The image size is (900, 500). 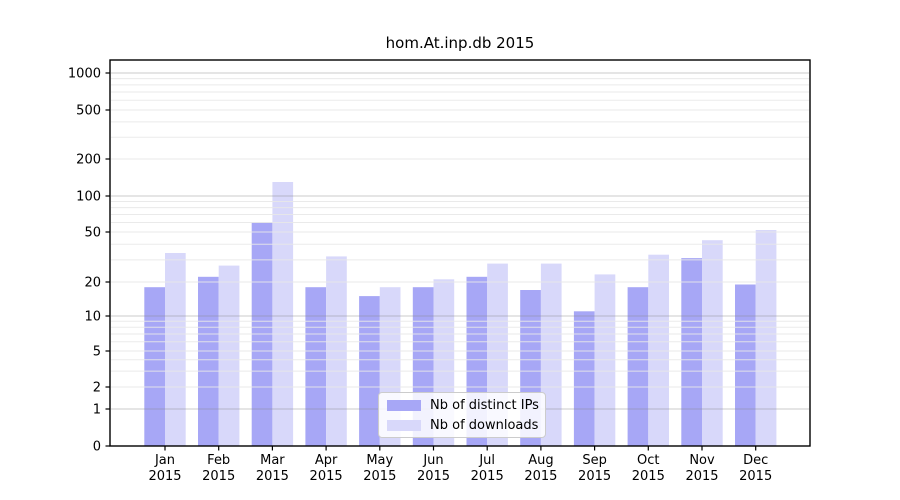 What do you see at coordinates (691, 352) in the screenshot?
I see `bar-ips-nov` at bounding box center [691, 352].